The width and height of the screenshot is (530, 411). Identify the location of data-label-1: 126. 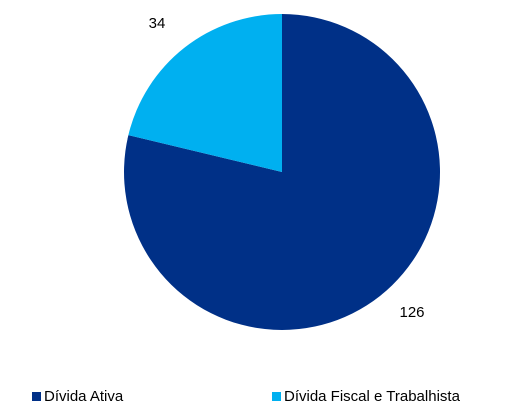
(411, 312).